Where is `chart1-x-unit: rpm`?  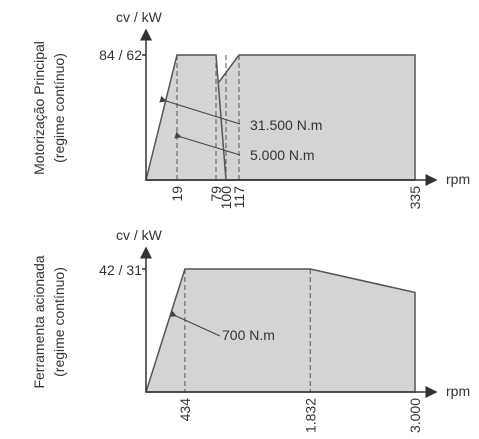
chart1-x-unit: rpm is located at coordinates (458, 179).